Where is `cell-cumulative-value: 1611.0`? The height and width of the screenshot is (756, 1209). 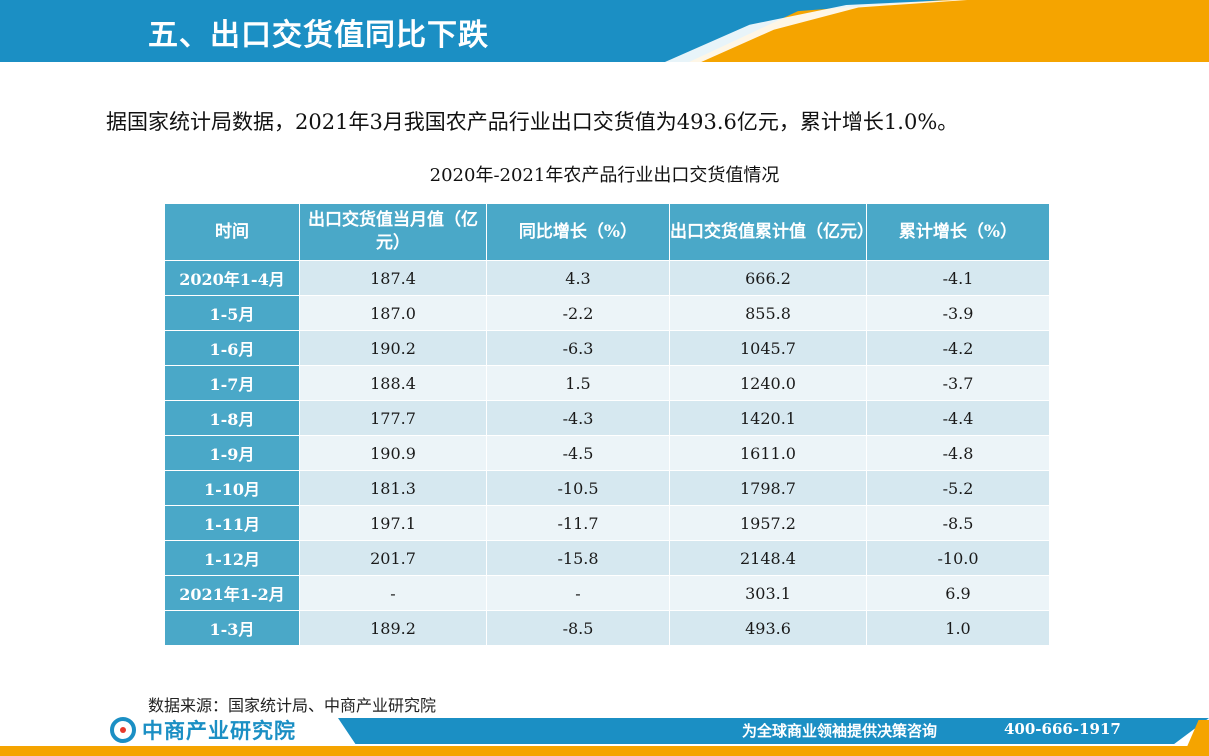 cell-cumulative-value: 1611.0 is located at coordinates (768, 453).